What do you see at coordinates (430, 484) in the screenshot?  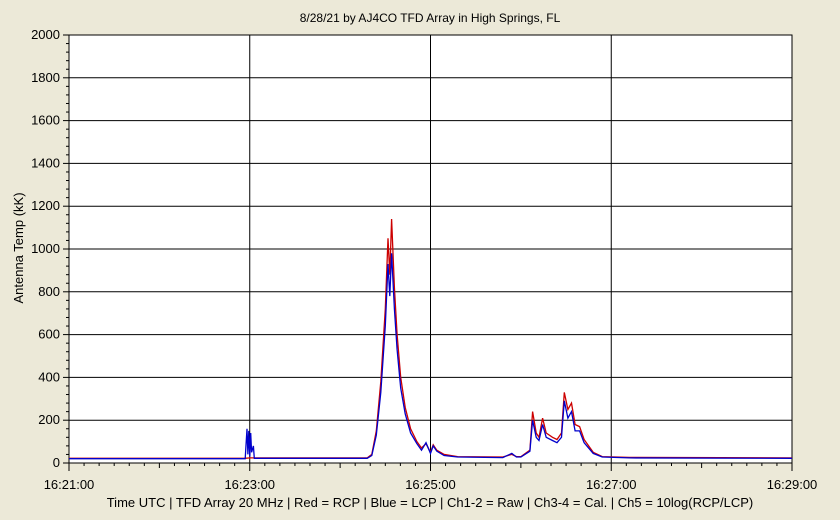 I see `x-tick-label: 16:25:00` at bounding box center [430, 484].